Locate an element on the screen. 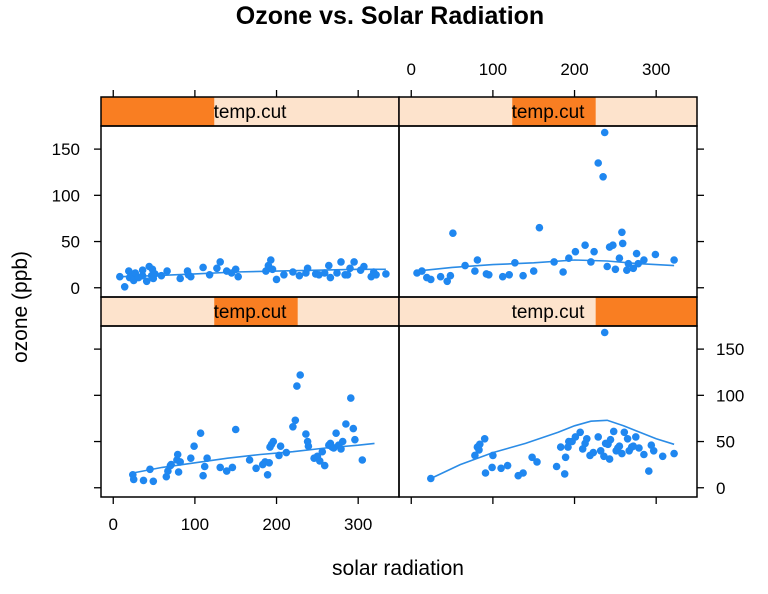 The width and height of the screenshot is (768, 594). y-tick-label: 150 is located at coordinates (66, 149).